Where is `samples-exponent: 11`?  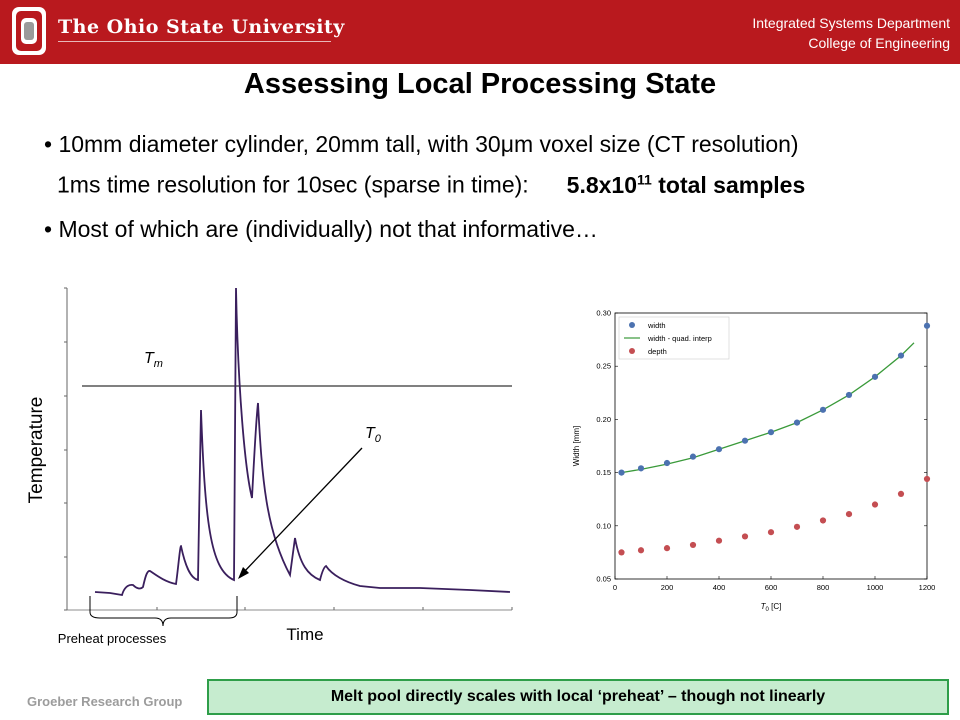 samples-exponent: 11 is located at coordinates (644, 179).